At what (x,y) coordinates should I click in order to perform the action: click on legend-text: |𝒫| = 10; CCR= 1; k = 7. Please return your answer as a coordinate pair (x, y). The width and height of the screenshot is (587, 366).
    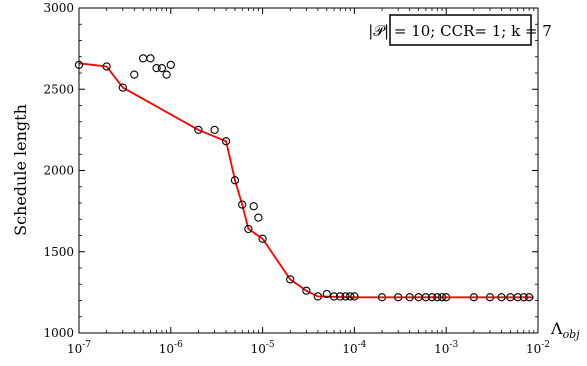
    Looking at the image, I should click on (460, 31).